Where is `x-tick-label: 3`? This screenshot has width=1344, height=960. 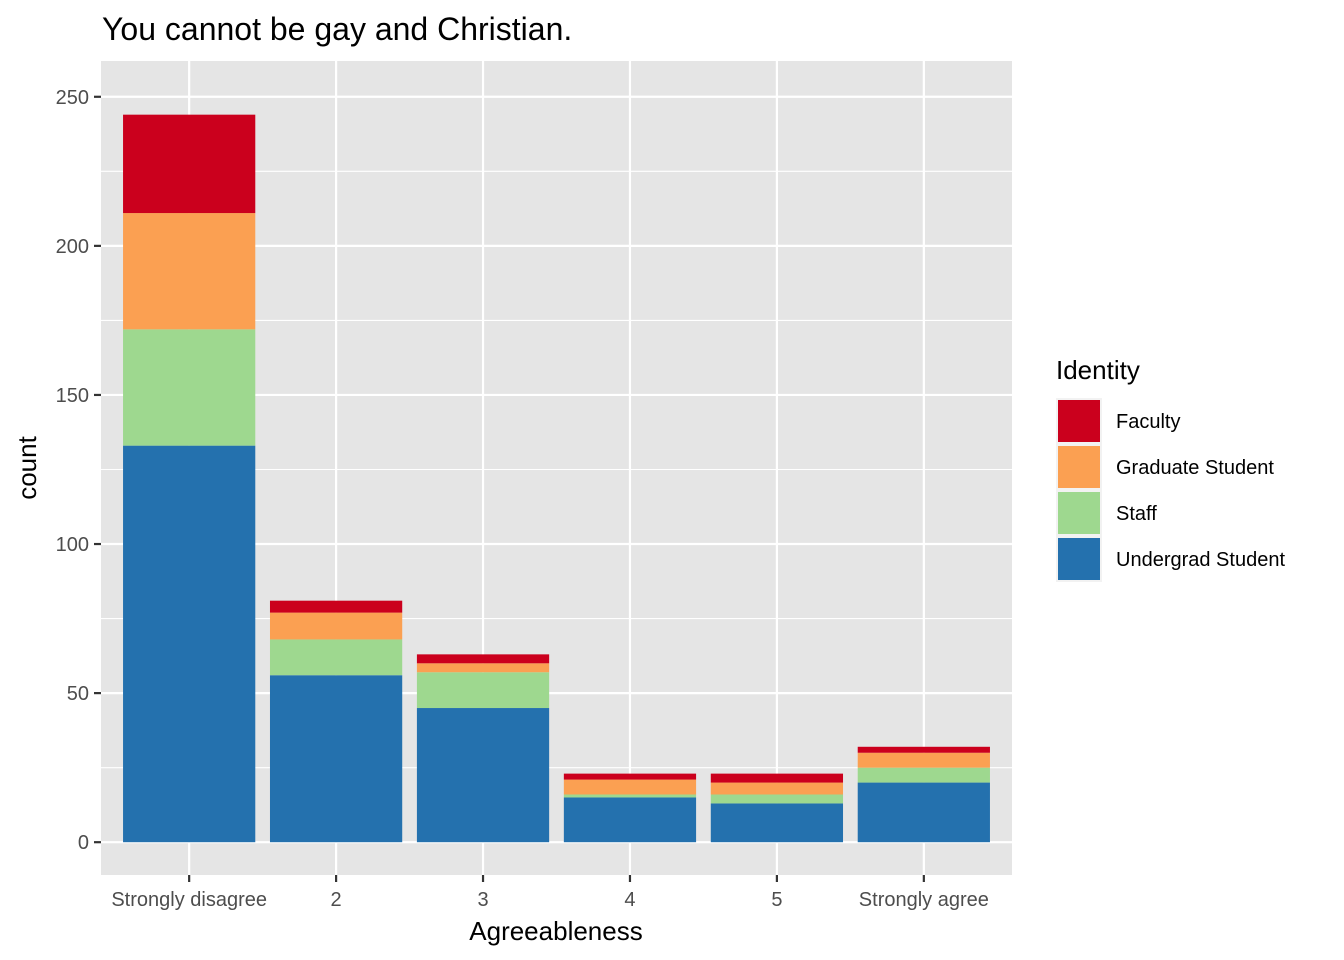 x-tick-label: 3 is located at coordinates (482, 900).